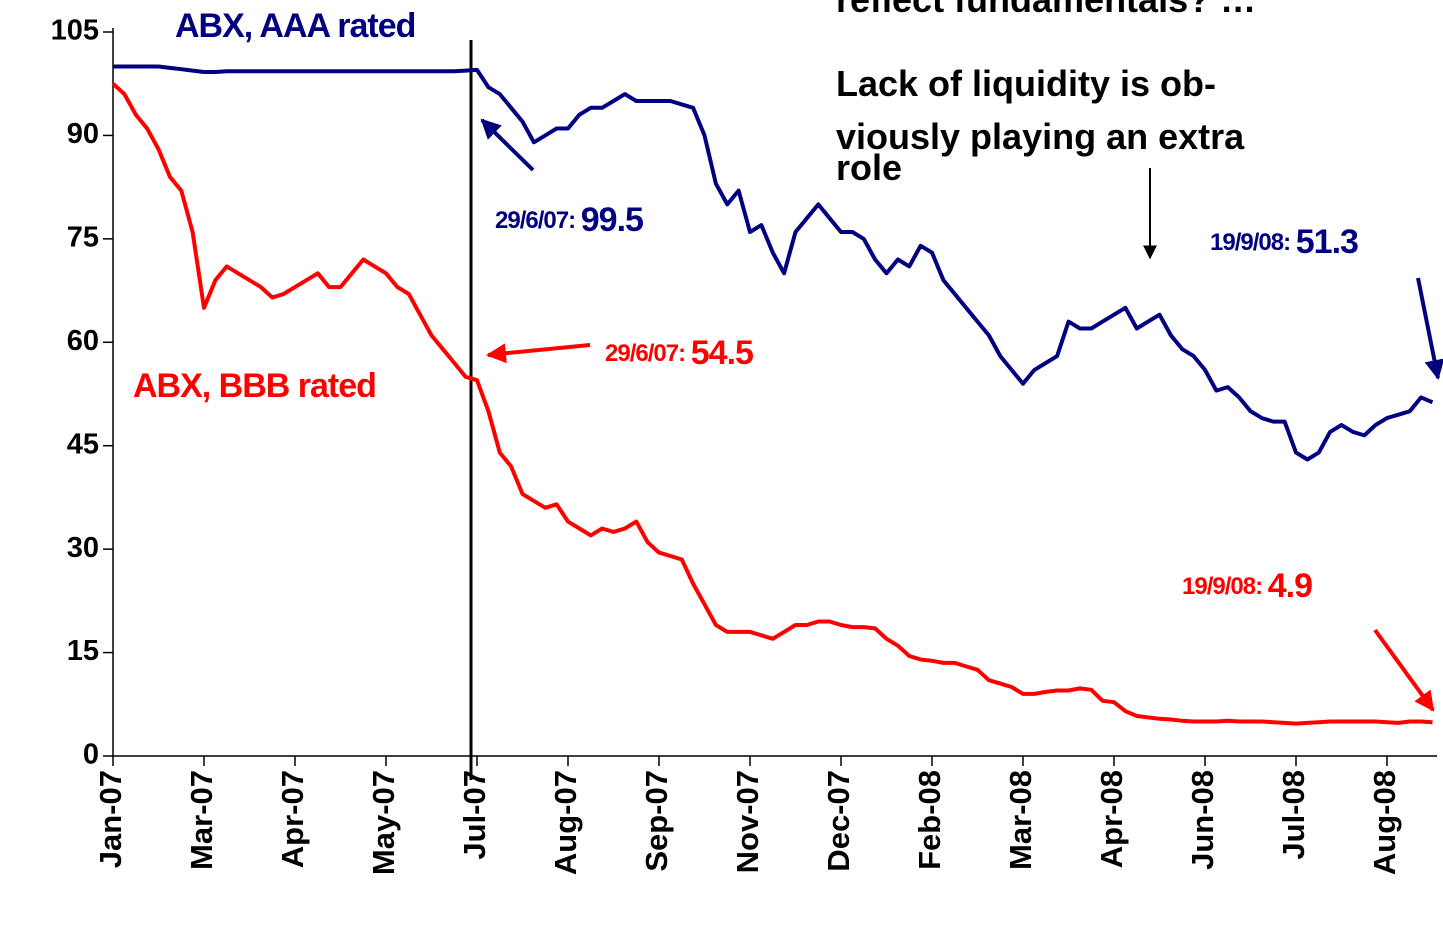  I want to click on annotation: 19/9/08: 4.9, so click(1247, 586).